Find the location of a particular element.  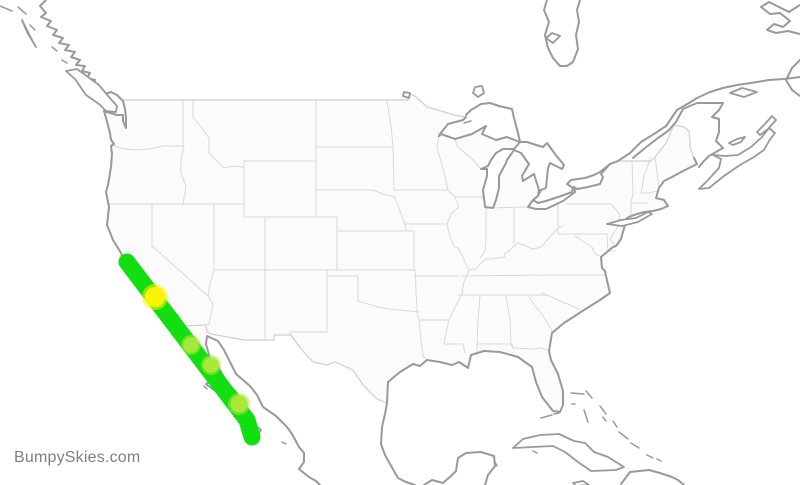

flight-track is located at coordinates (189, 349).